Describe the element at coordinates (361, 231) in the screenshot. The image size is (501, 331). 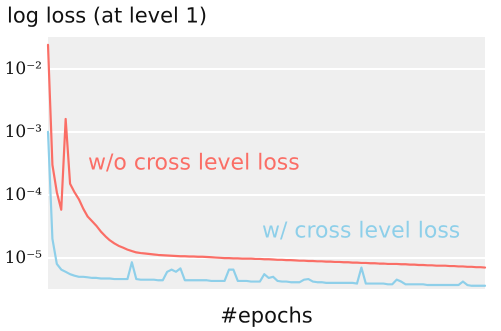
I see `series-label: w/ cross level loss` at that location.